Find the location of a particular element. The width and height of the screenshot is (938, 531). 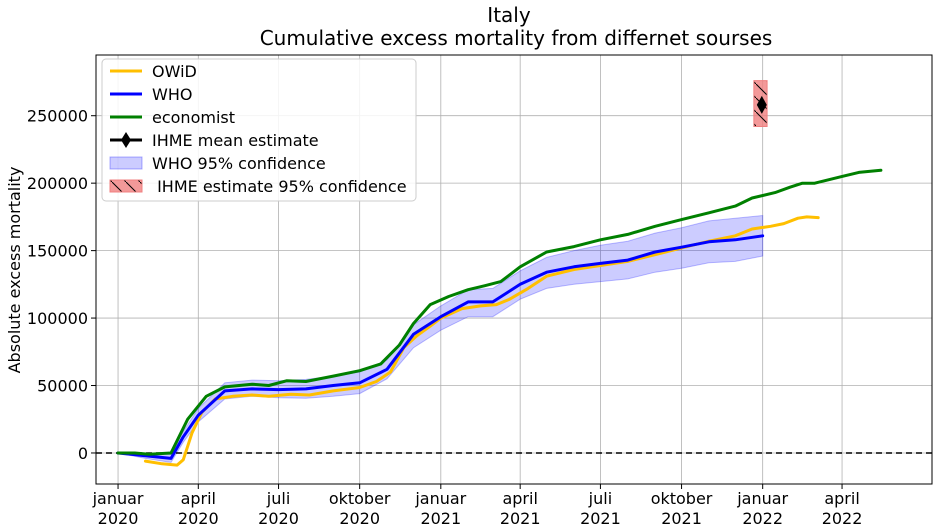

legend-box is located at coordinates (259, 130).